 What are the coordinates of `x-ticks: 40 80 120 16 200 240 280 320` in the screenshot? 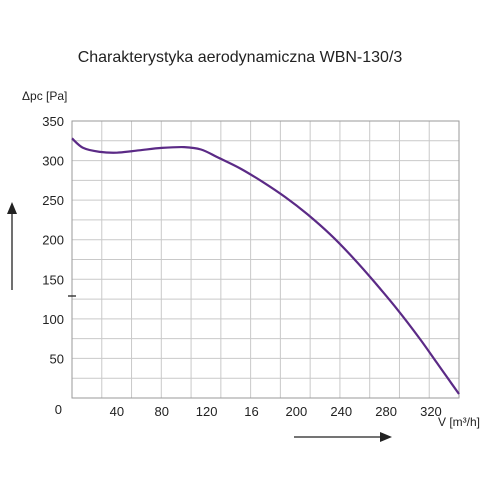 It's located at (276, 411).